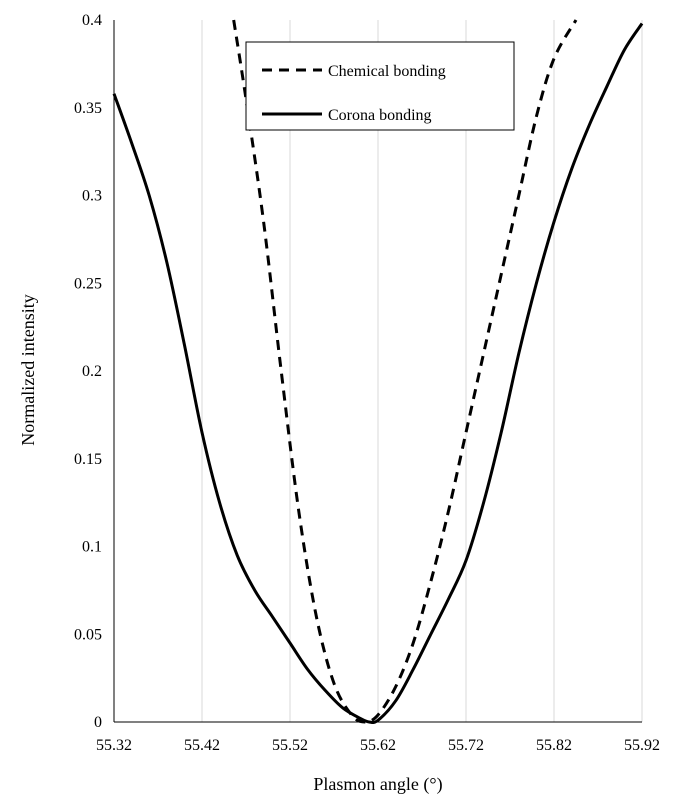 The width and height of the screenshot is (684, 800). What do you see at coordinates (378, 745) in the screenshot?
I see `x-tick-label: 55.62` at bounding box center [378, 745].